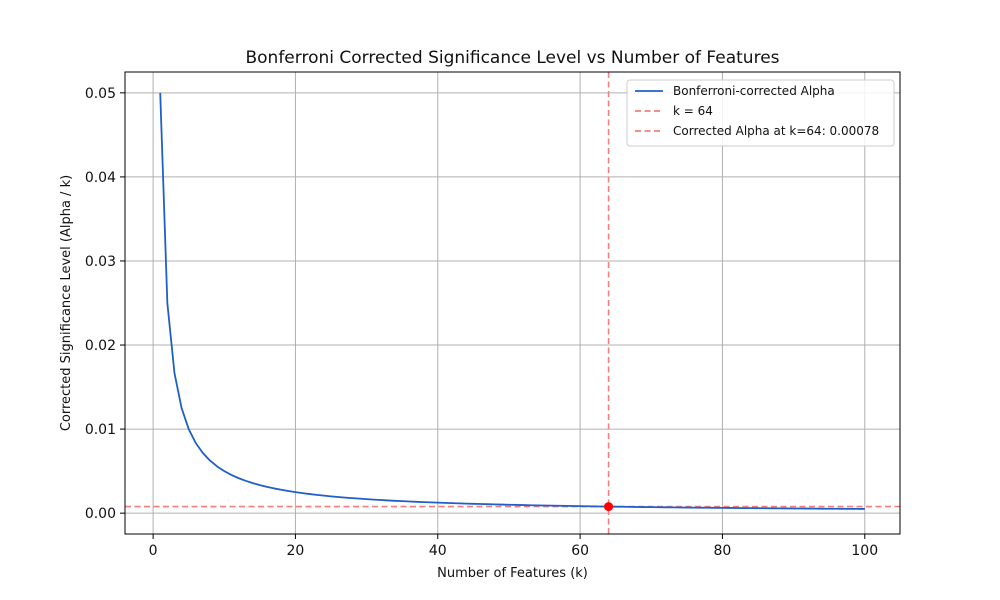 This screenshot has width=1000, height=600. I want to click on x-tick-label: 80, so click(723, 551).